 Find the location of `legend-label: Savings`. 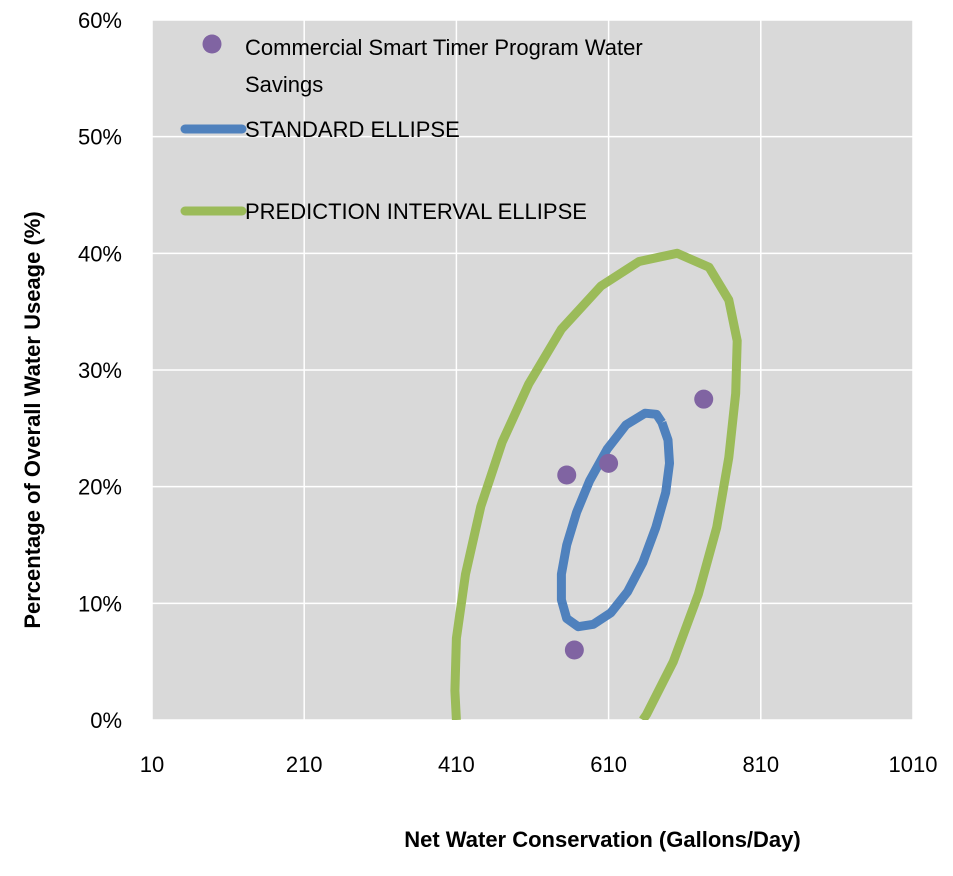

legend-label: Savings is located at coordinates (284, 84).